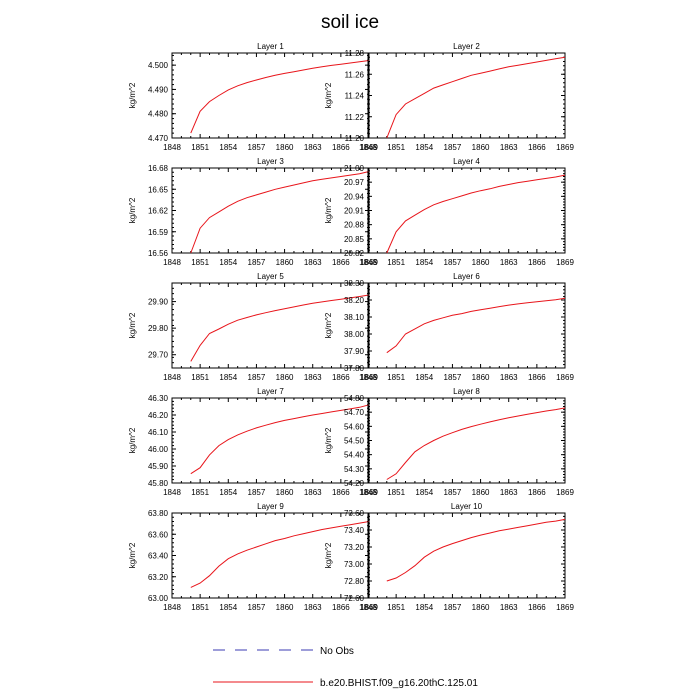 This screenshot has height=700, width=700. Describe the element at coordinates (354, 483) in the screenshot. I see `y-tick-label: 54.20` at that location.